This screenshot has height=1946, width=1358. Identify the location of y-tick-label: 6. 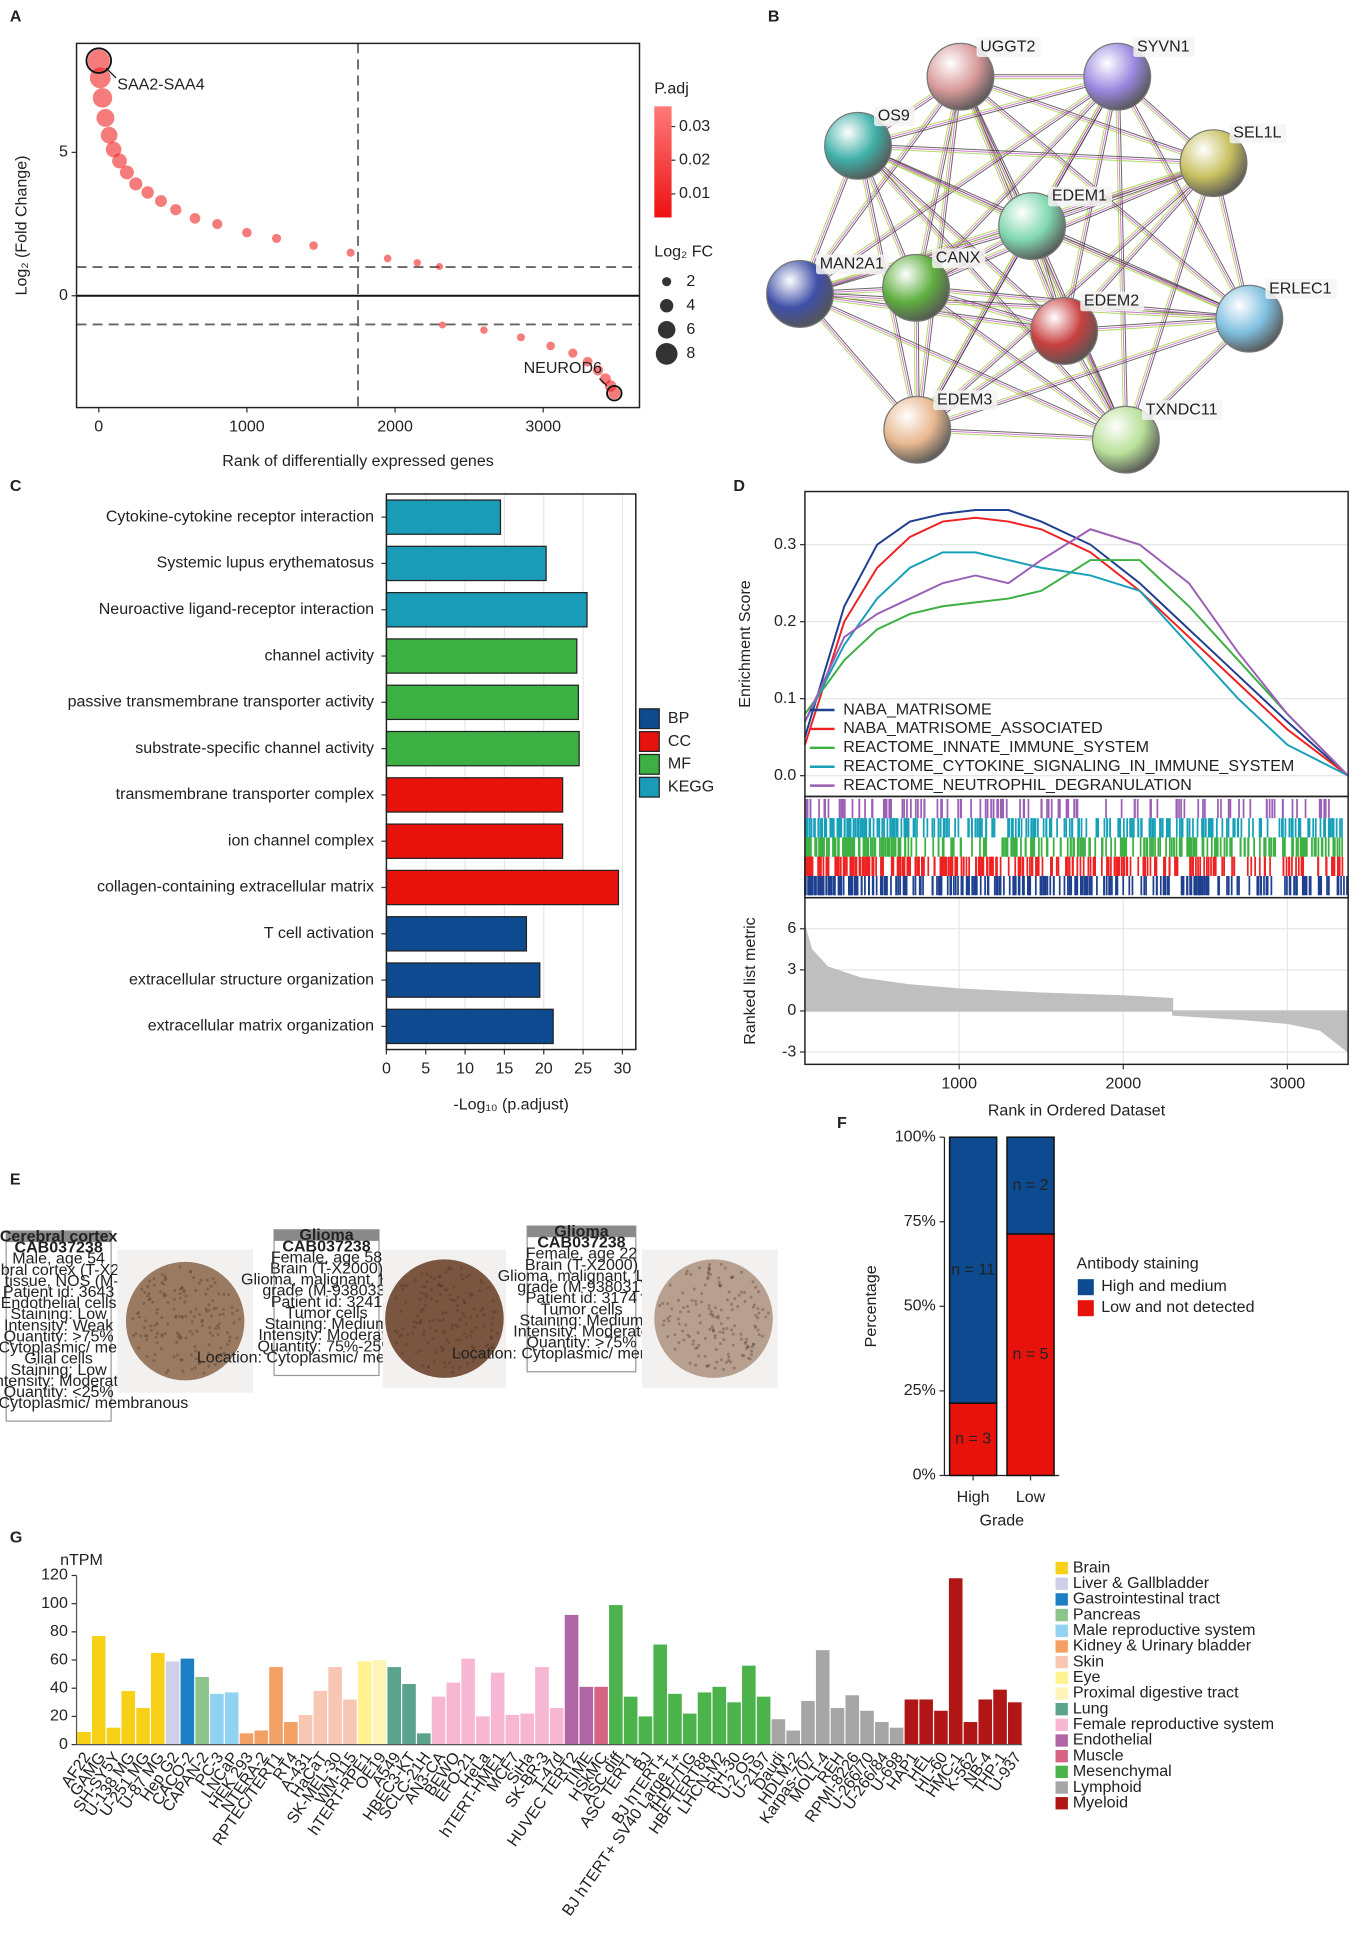
(791, 928).